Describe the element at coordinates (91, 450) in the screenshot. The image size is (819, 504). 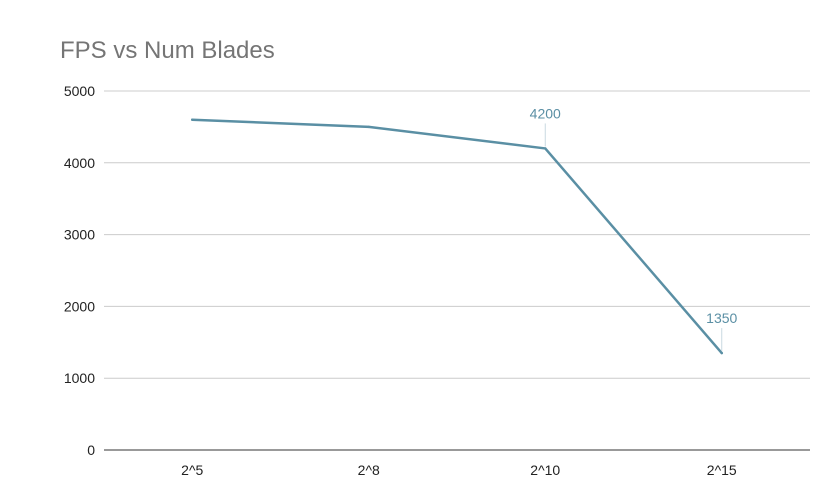
I see `y-tick-label: 0` at that location.